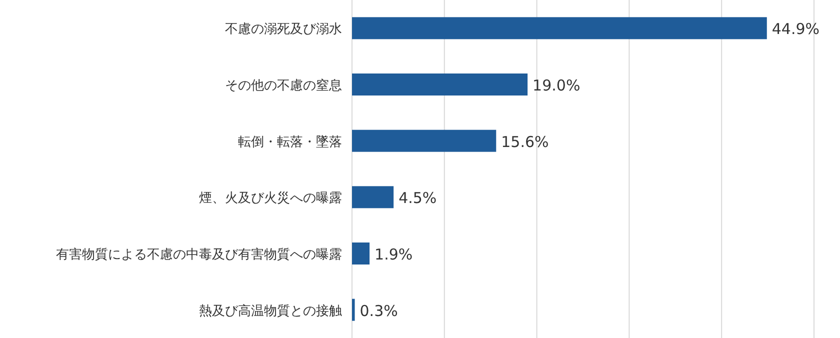 The width and height of the screenshot is (840, 338). What do you see at coordinates (199, 254) in the screenshot?
I see `y-tick-label: 有害物質による不慮の中毒及び有害物質への曝露` at bounding box center [199, 254].